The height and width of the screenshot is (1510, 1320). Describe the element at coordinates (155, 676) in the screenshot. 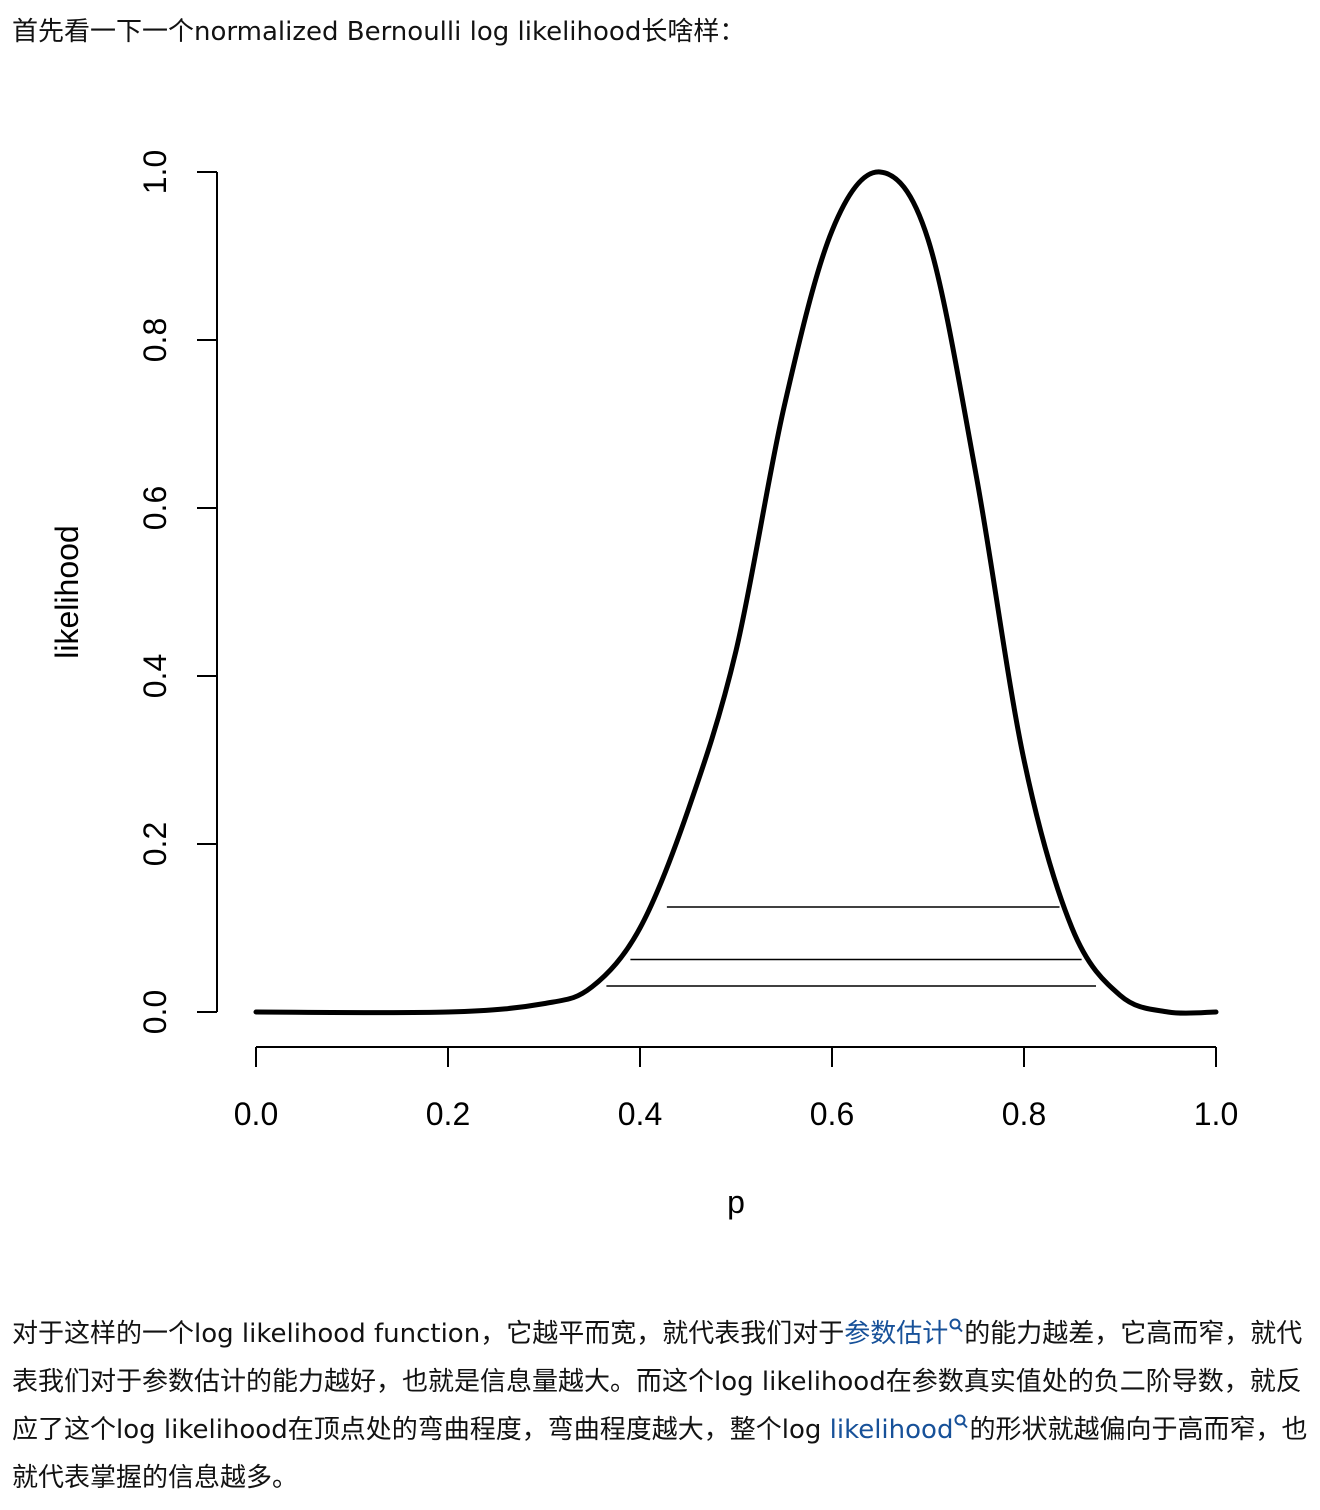

I see `y-tick-label: 0.4` at that location.